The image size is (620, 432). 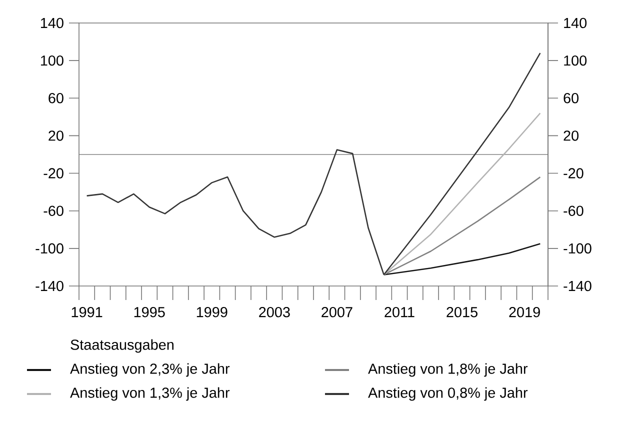 What do you see at coordinates (448, 370) in the screenshot?
I see `legend-label: Anstieg von 1,8% je Jahr` at bounding box center [448, 370].